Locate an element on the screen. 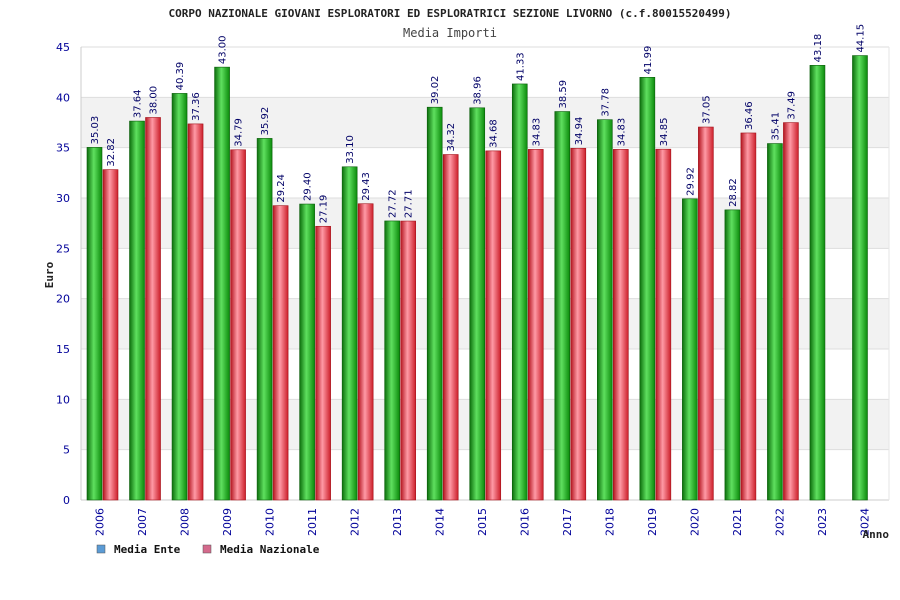 The width and height of the screenshot is (900, 600). legend-label-media-nazionale: Media Nazionale is located at coordinates (270, 549).